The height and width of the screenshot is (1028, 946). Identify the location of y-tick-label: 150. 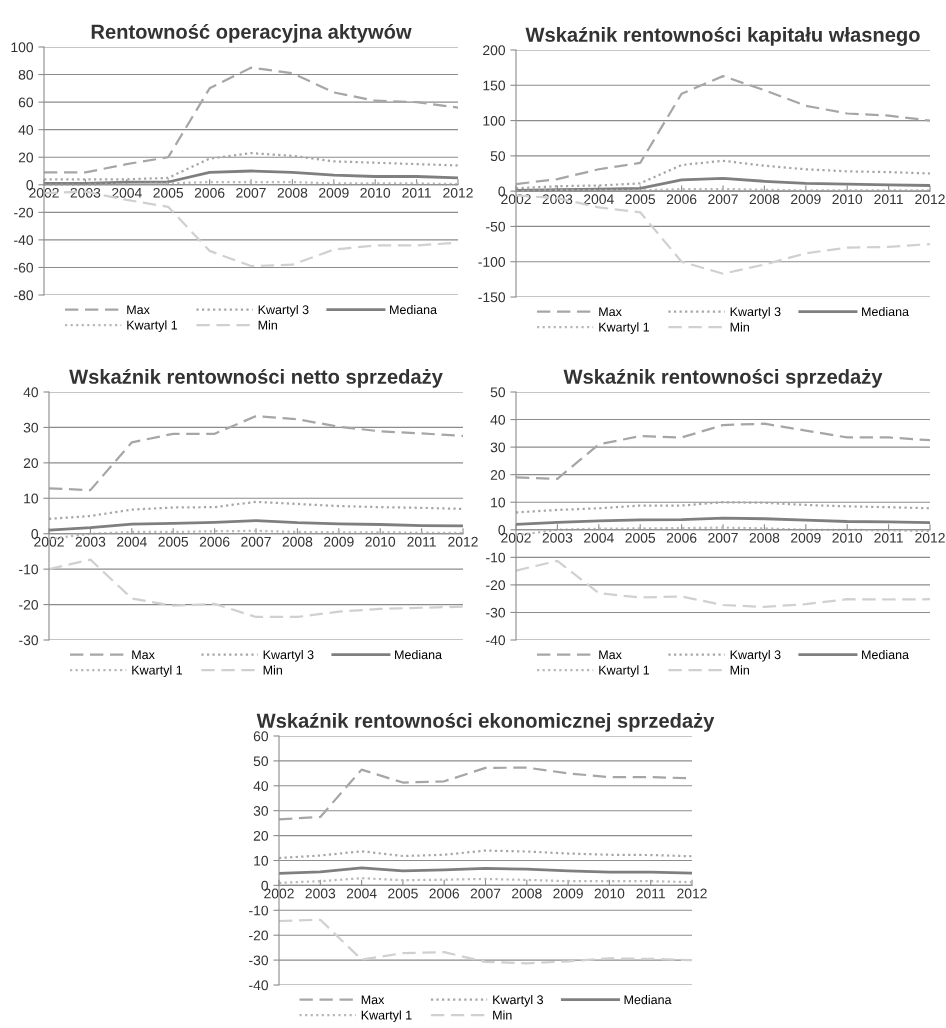
(494, 85).